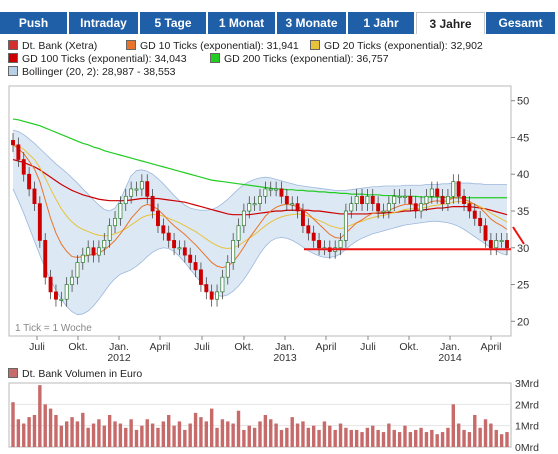 This screenshot has height=454, width=558. I want to click on tick-note: 1 Tick = 1 Woche, so click(53, 328).